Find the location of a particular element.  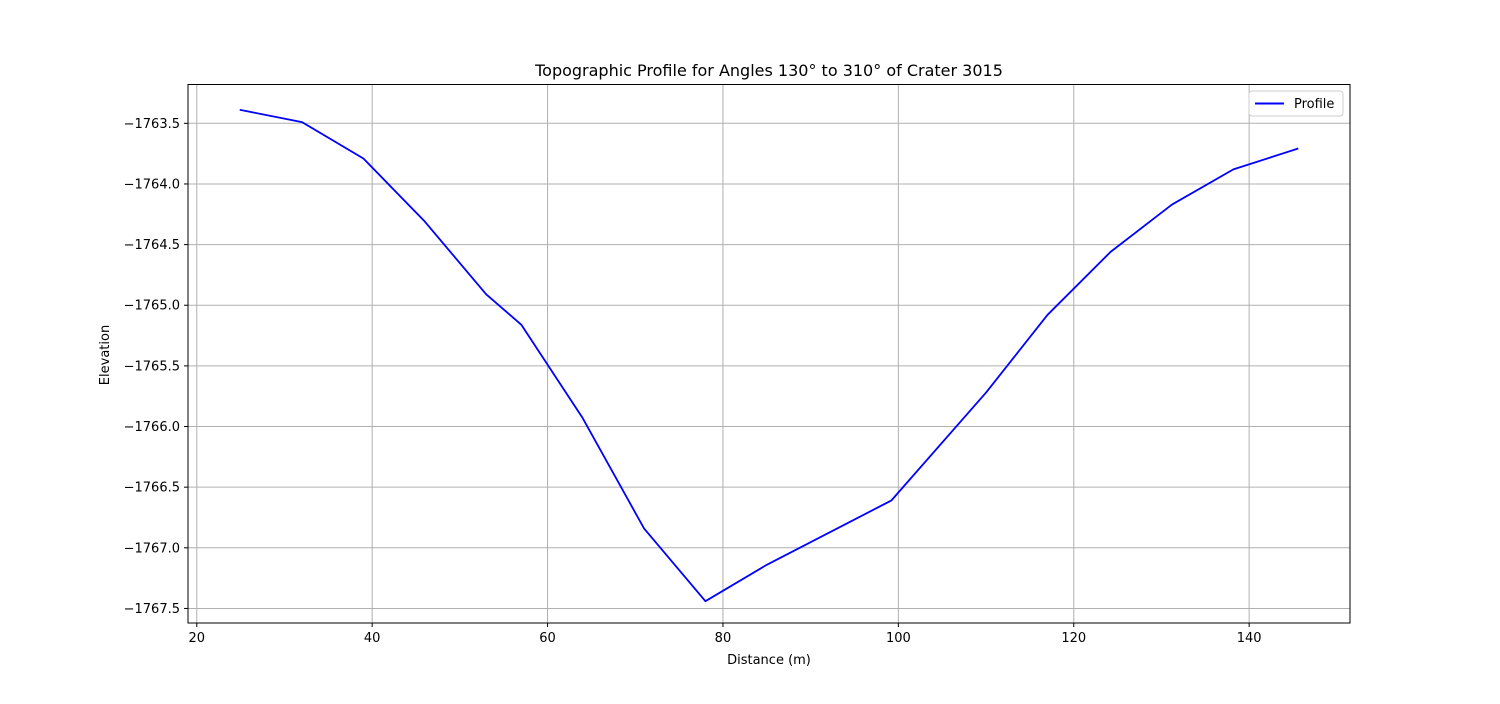

y-tick-label: −1766.5 is located at coordinates (152, 488).